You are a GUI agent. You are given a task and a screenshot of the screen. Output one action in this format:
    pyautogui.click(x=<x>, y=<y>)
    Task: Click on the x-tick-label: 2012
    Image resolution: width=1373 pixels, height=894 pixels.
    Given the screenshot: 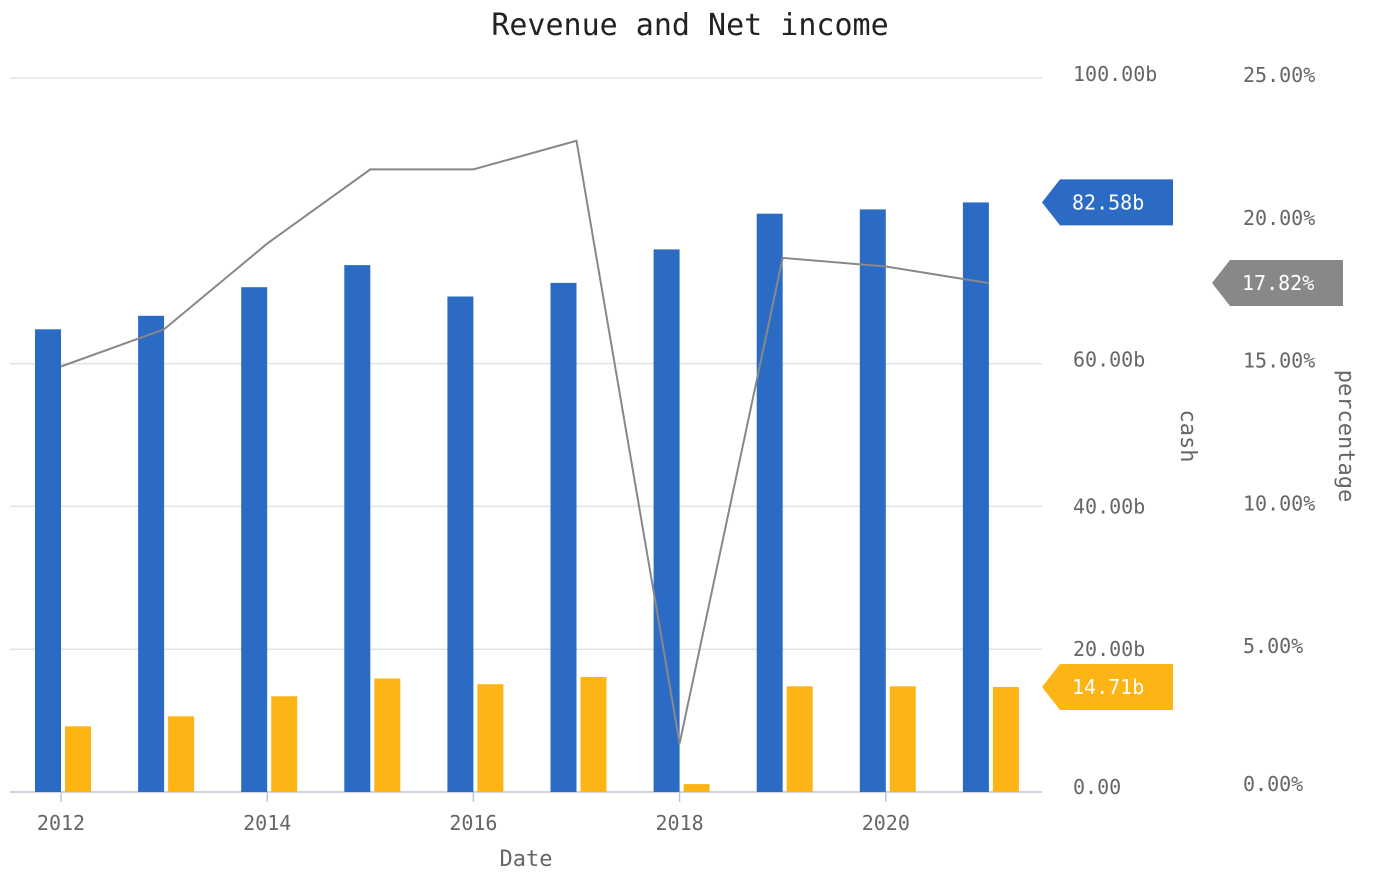 What is the action you would take?
    pyautogui.click(x=61, y=823)
    